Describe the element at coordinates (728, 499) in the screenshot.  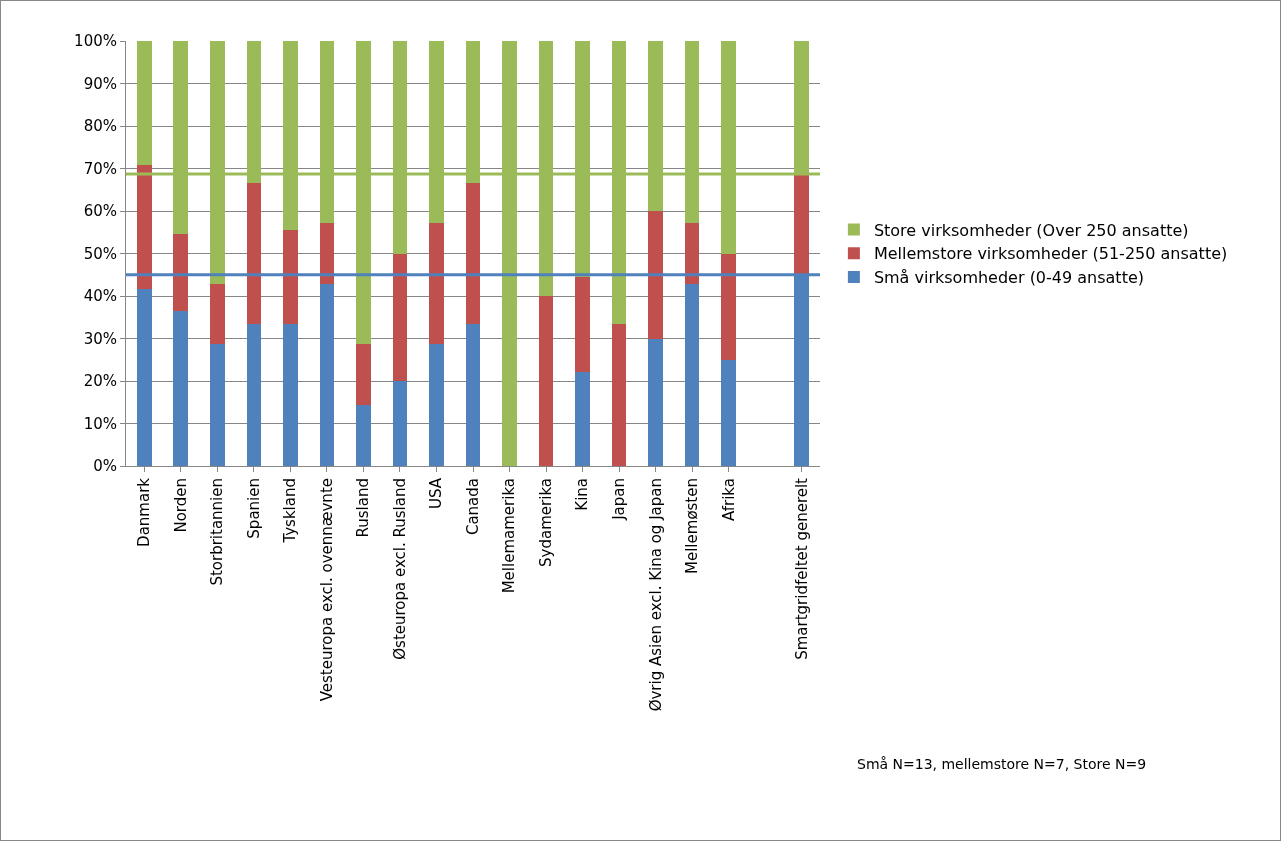
I see `x-tick-label: Afrika` at that location.